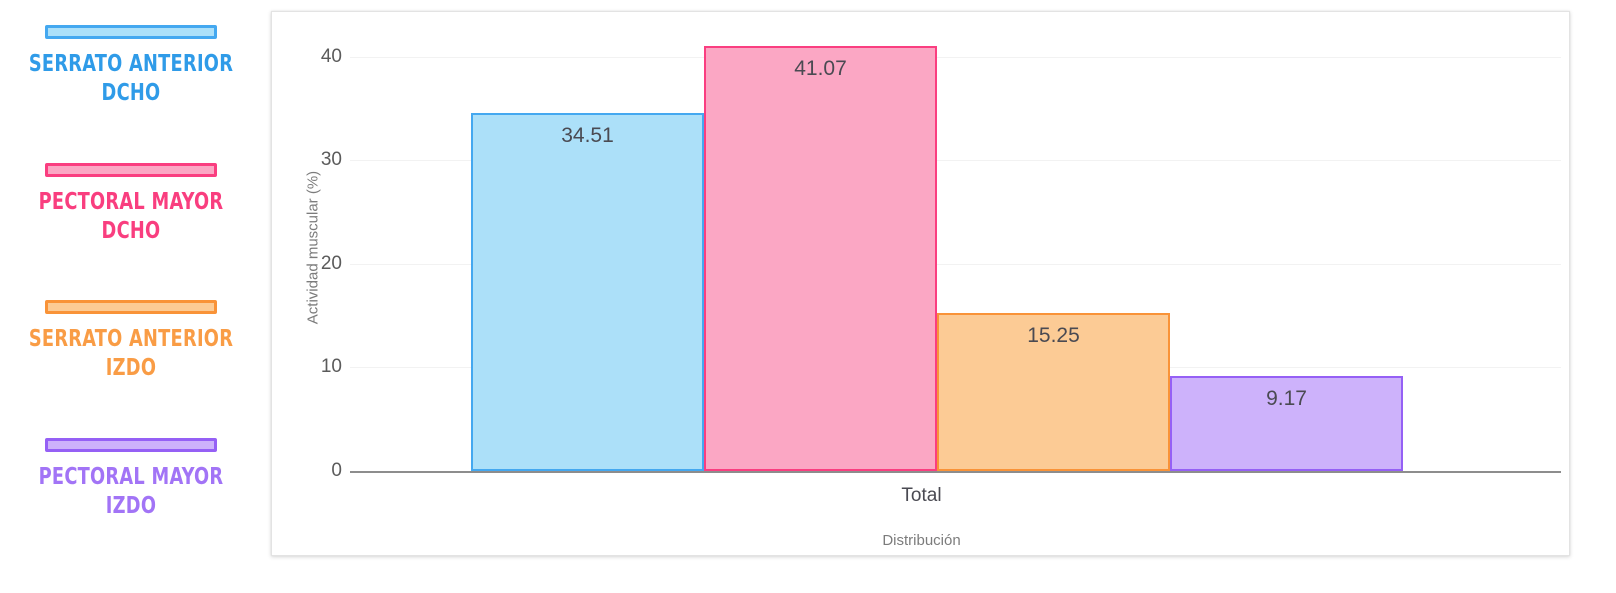 This screenshot has width=1616, height=593. I want to click on bar: 34.51, so click(587, 292).